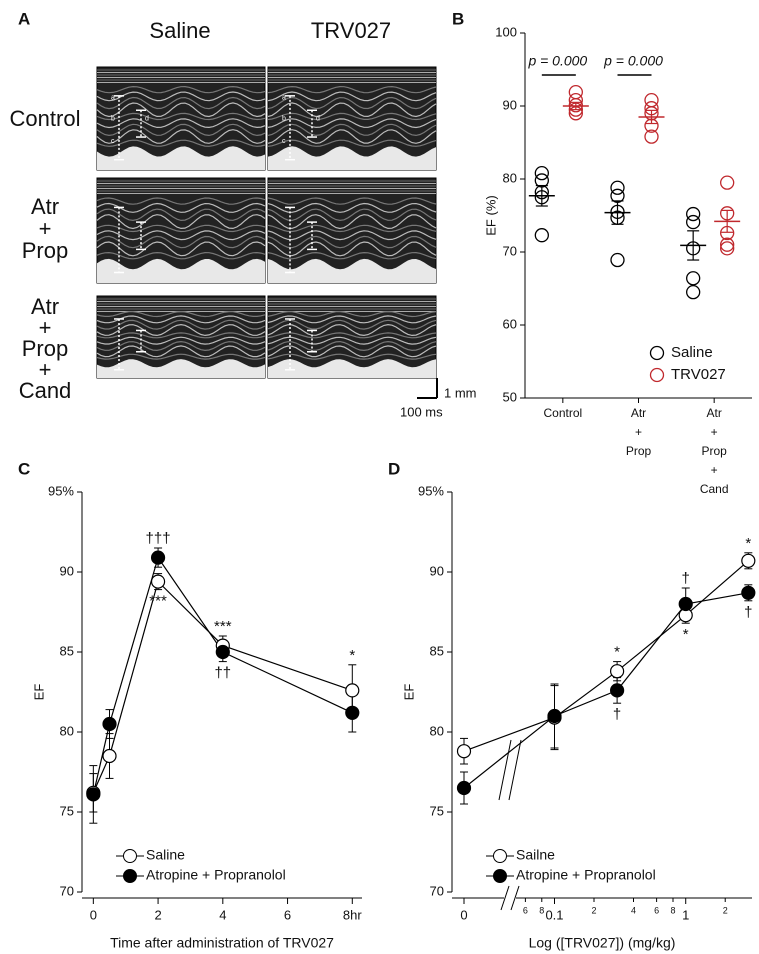 The image size is (759, 954). I want to click on y-tick-label: 100, so click(506, 31).